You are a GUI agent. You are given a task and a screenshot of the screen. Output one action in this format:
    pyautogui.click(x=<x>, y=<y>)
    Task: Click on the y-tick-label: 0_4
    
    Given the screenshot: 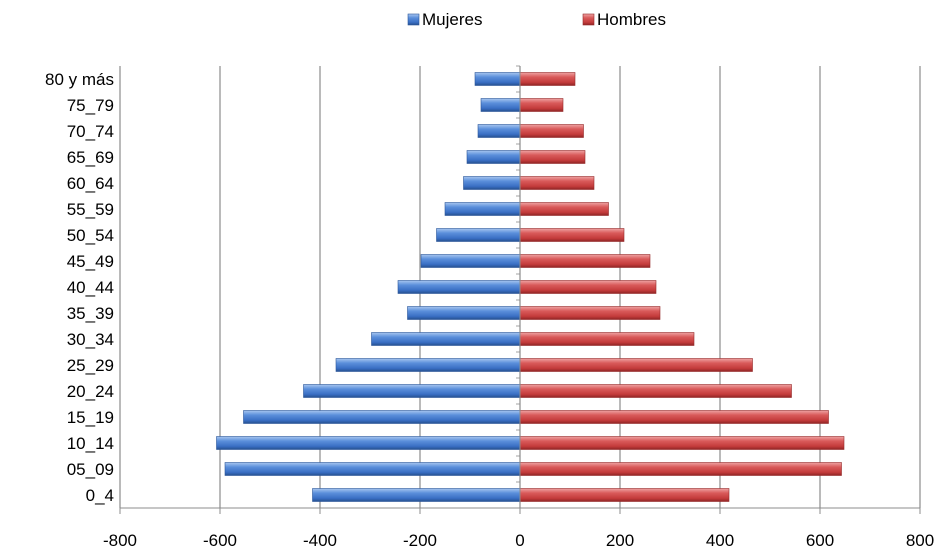 What is the action you would take?
    pyautogui.click(x=100, y=495)
    